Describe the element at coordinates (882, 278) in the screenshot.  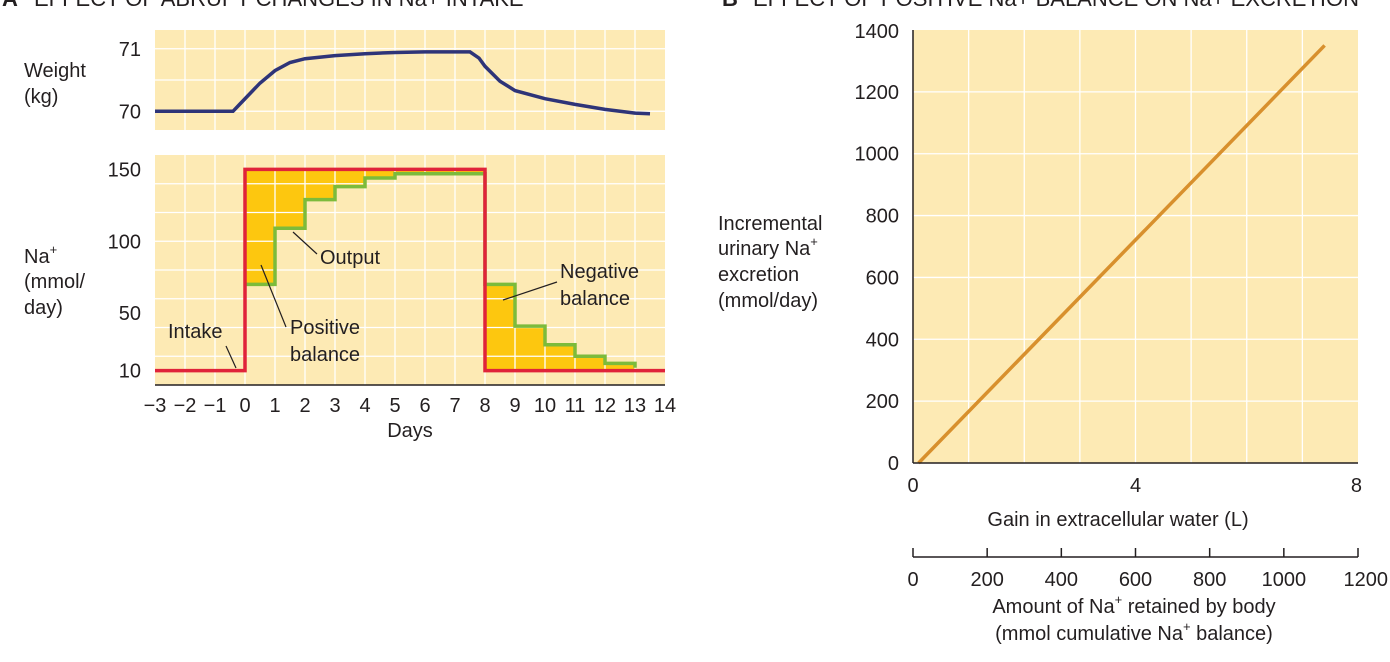
I see `excretion-y-tick-label: 600` at that location.